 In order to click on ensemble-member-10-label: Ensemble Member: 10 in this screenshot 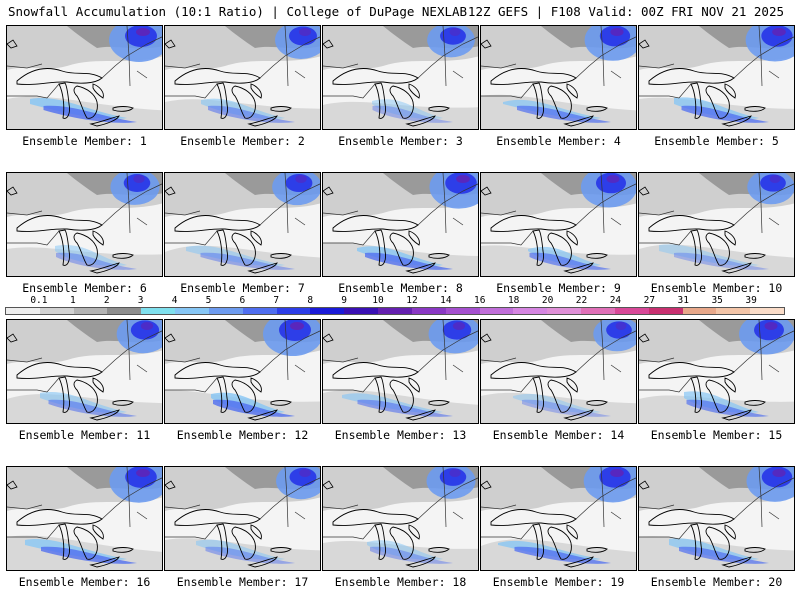, I will do `click(716, 288)`.